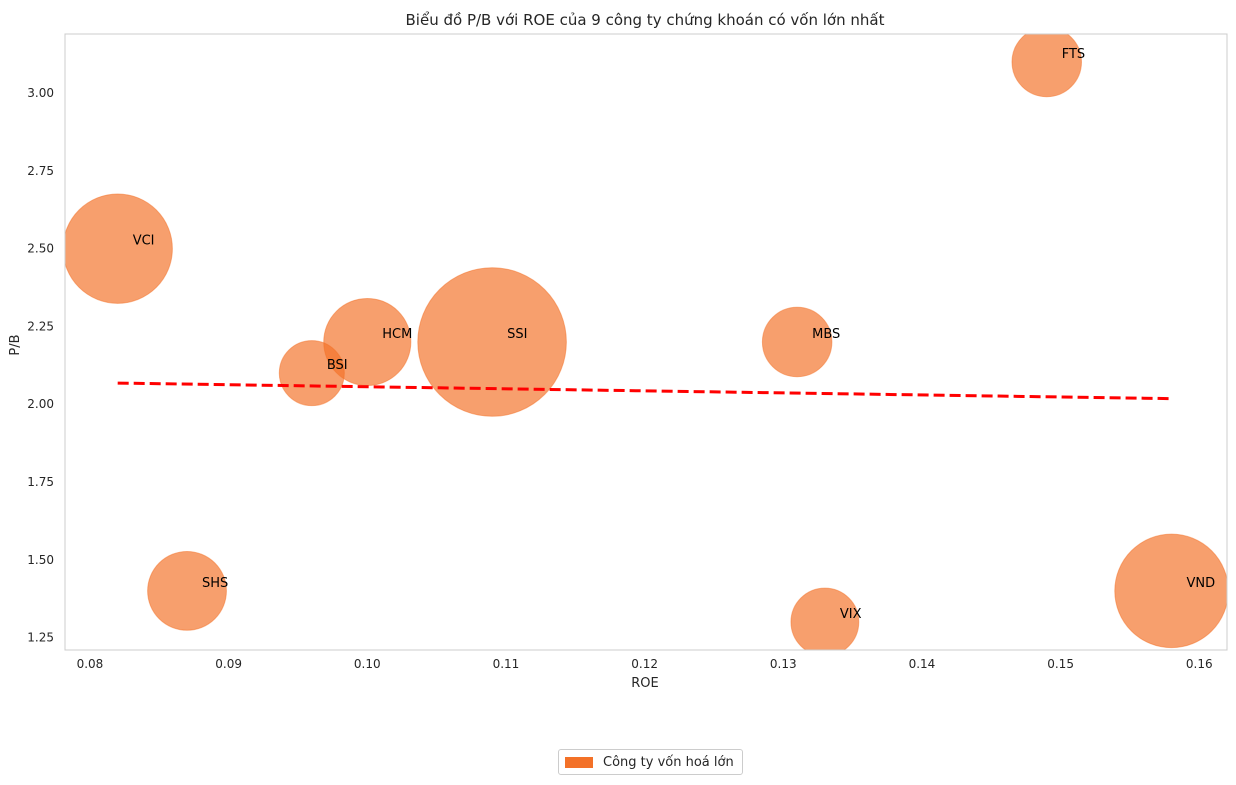 The height and width of the screenshot is (785, 1236). What do you see at coordinates (506, 664) in the screenshot?
I see `x-tick-label: 0.11` at bounding box center [506, 664].